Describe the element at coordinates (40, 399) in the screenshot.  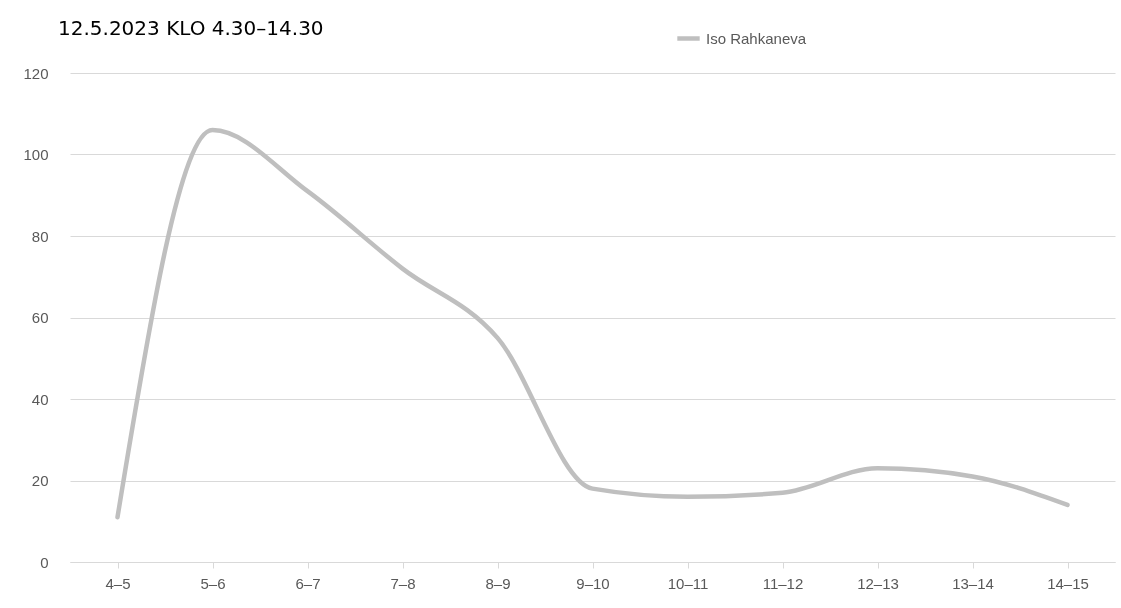
I see `y-tick-label: 40` at that location.